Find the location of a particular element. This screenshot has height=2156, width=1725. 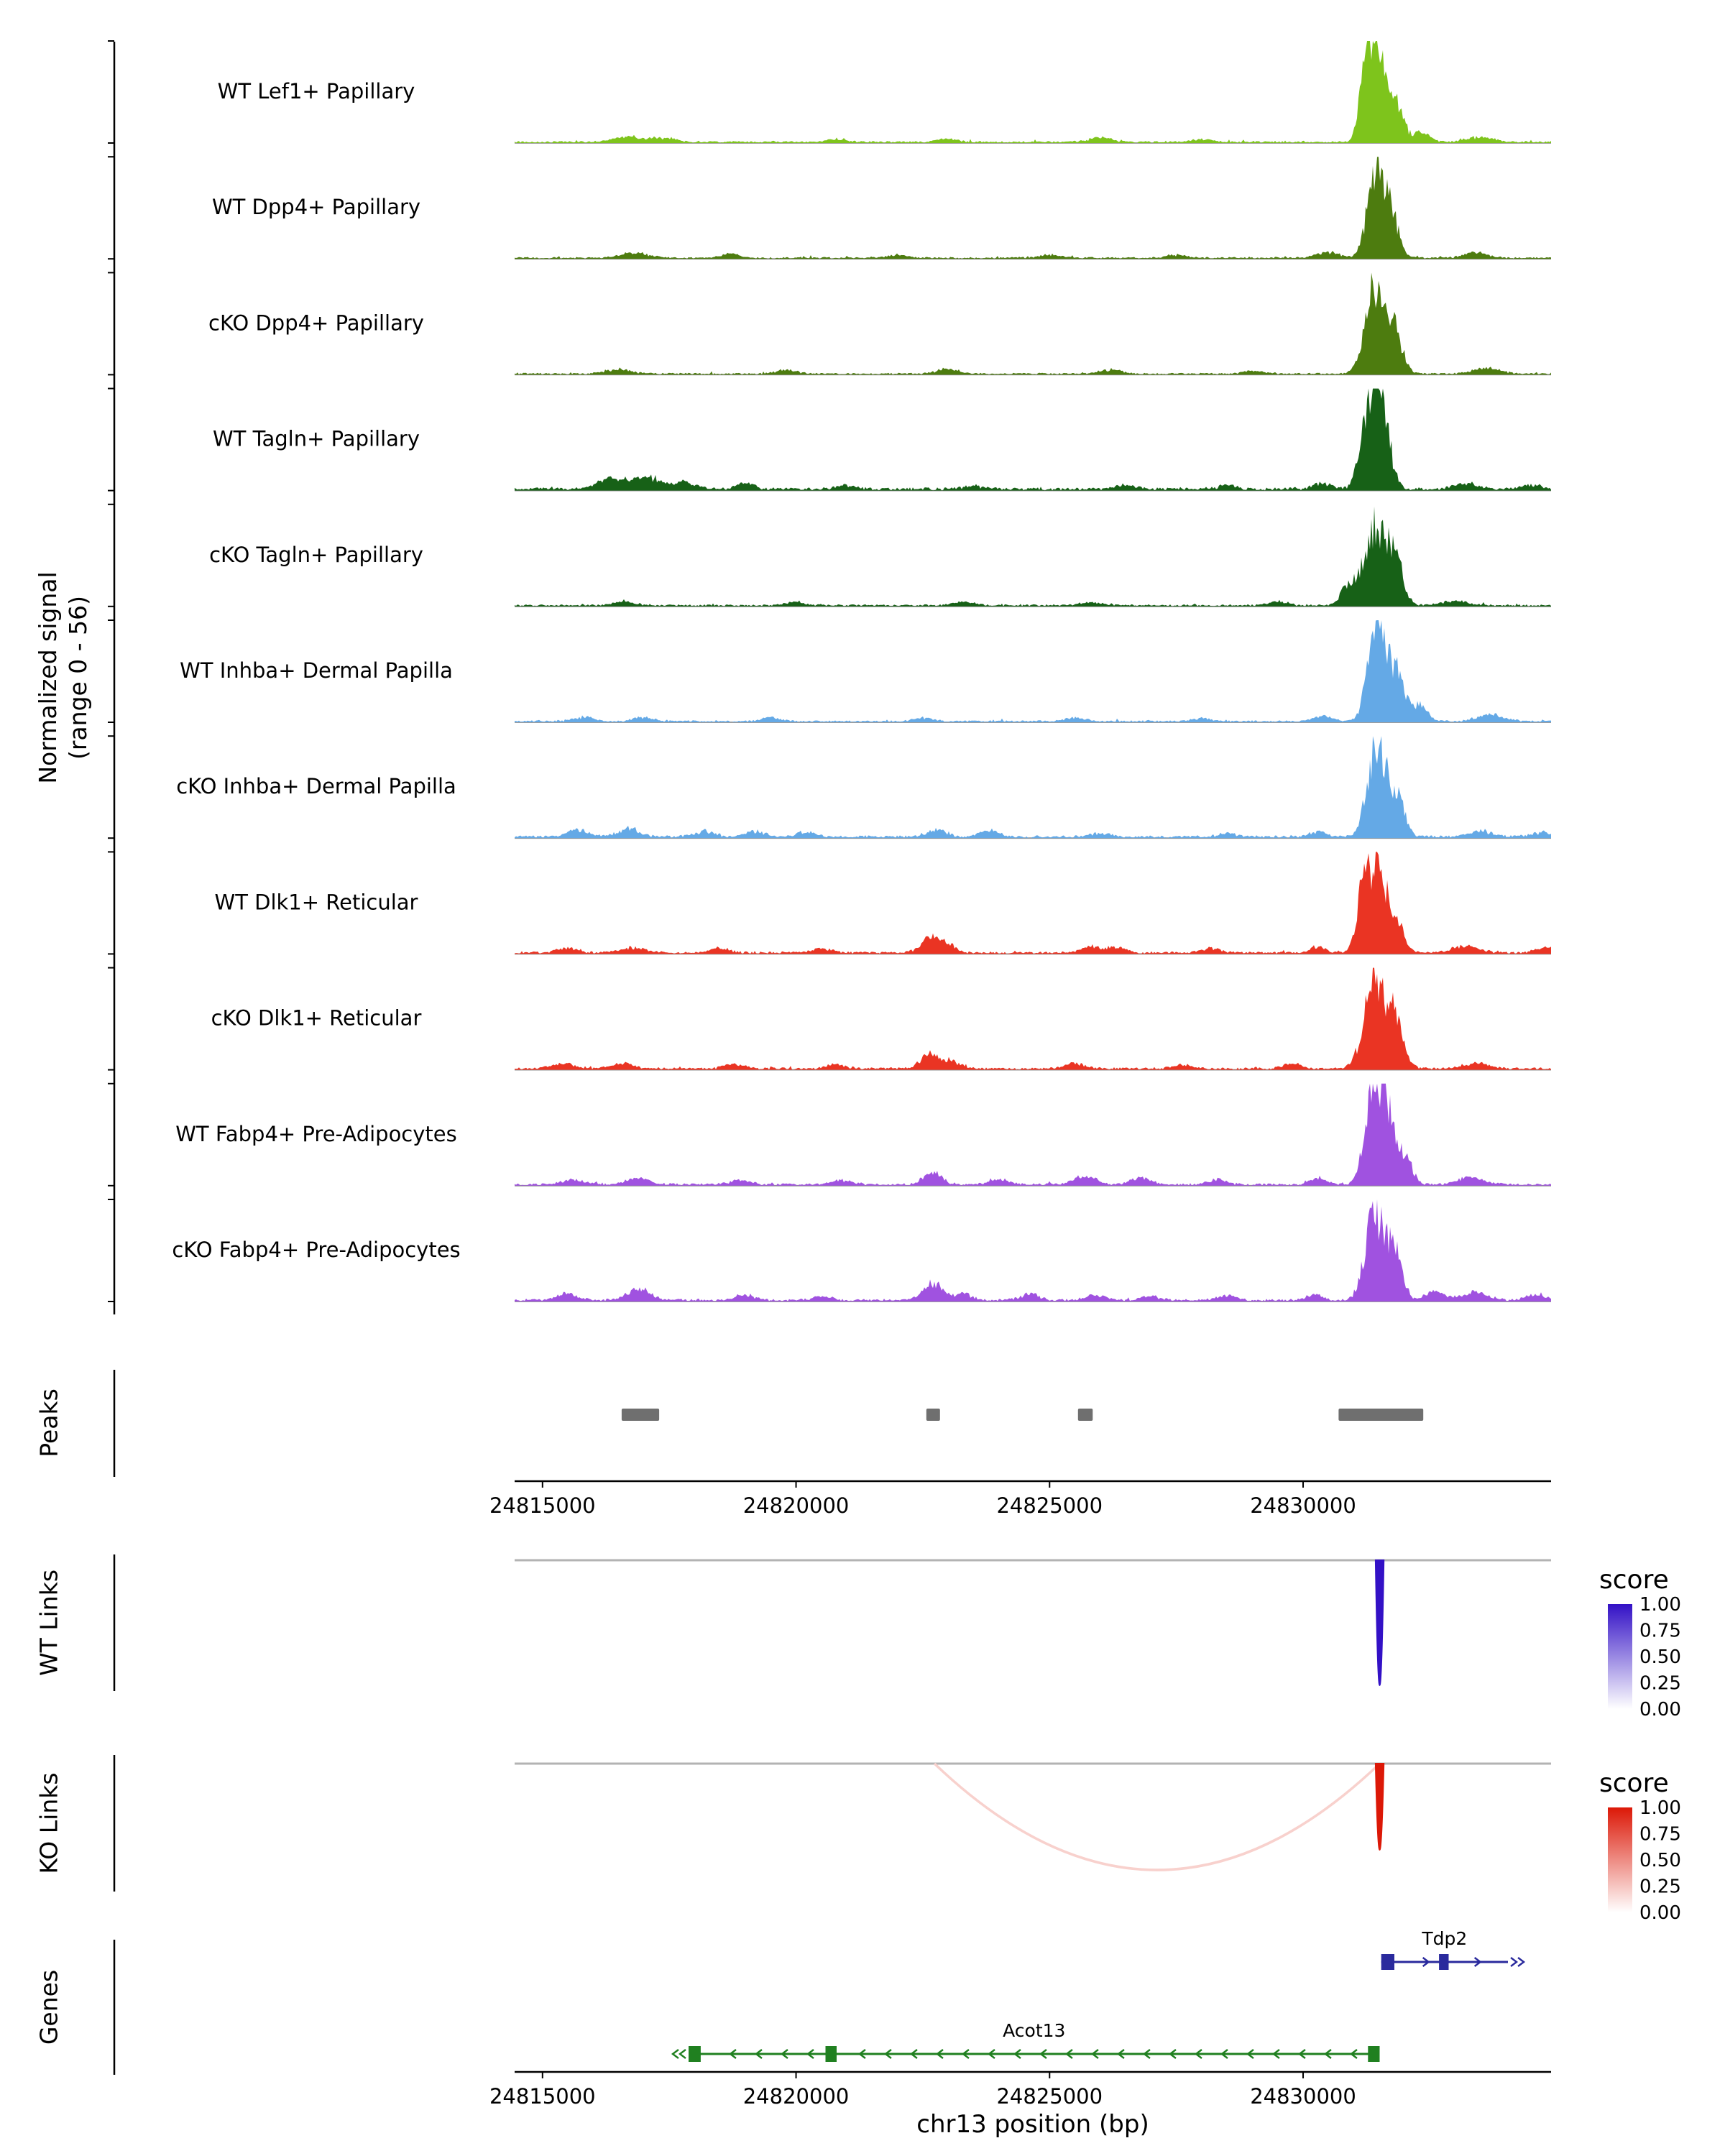

x-axis-title: chr13 position (bp) is located at coordinates (1032, 2124).